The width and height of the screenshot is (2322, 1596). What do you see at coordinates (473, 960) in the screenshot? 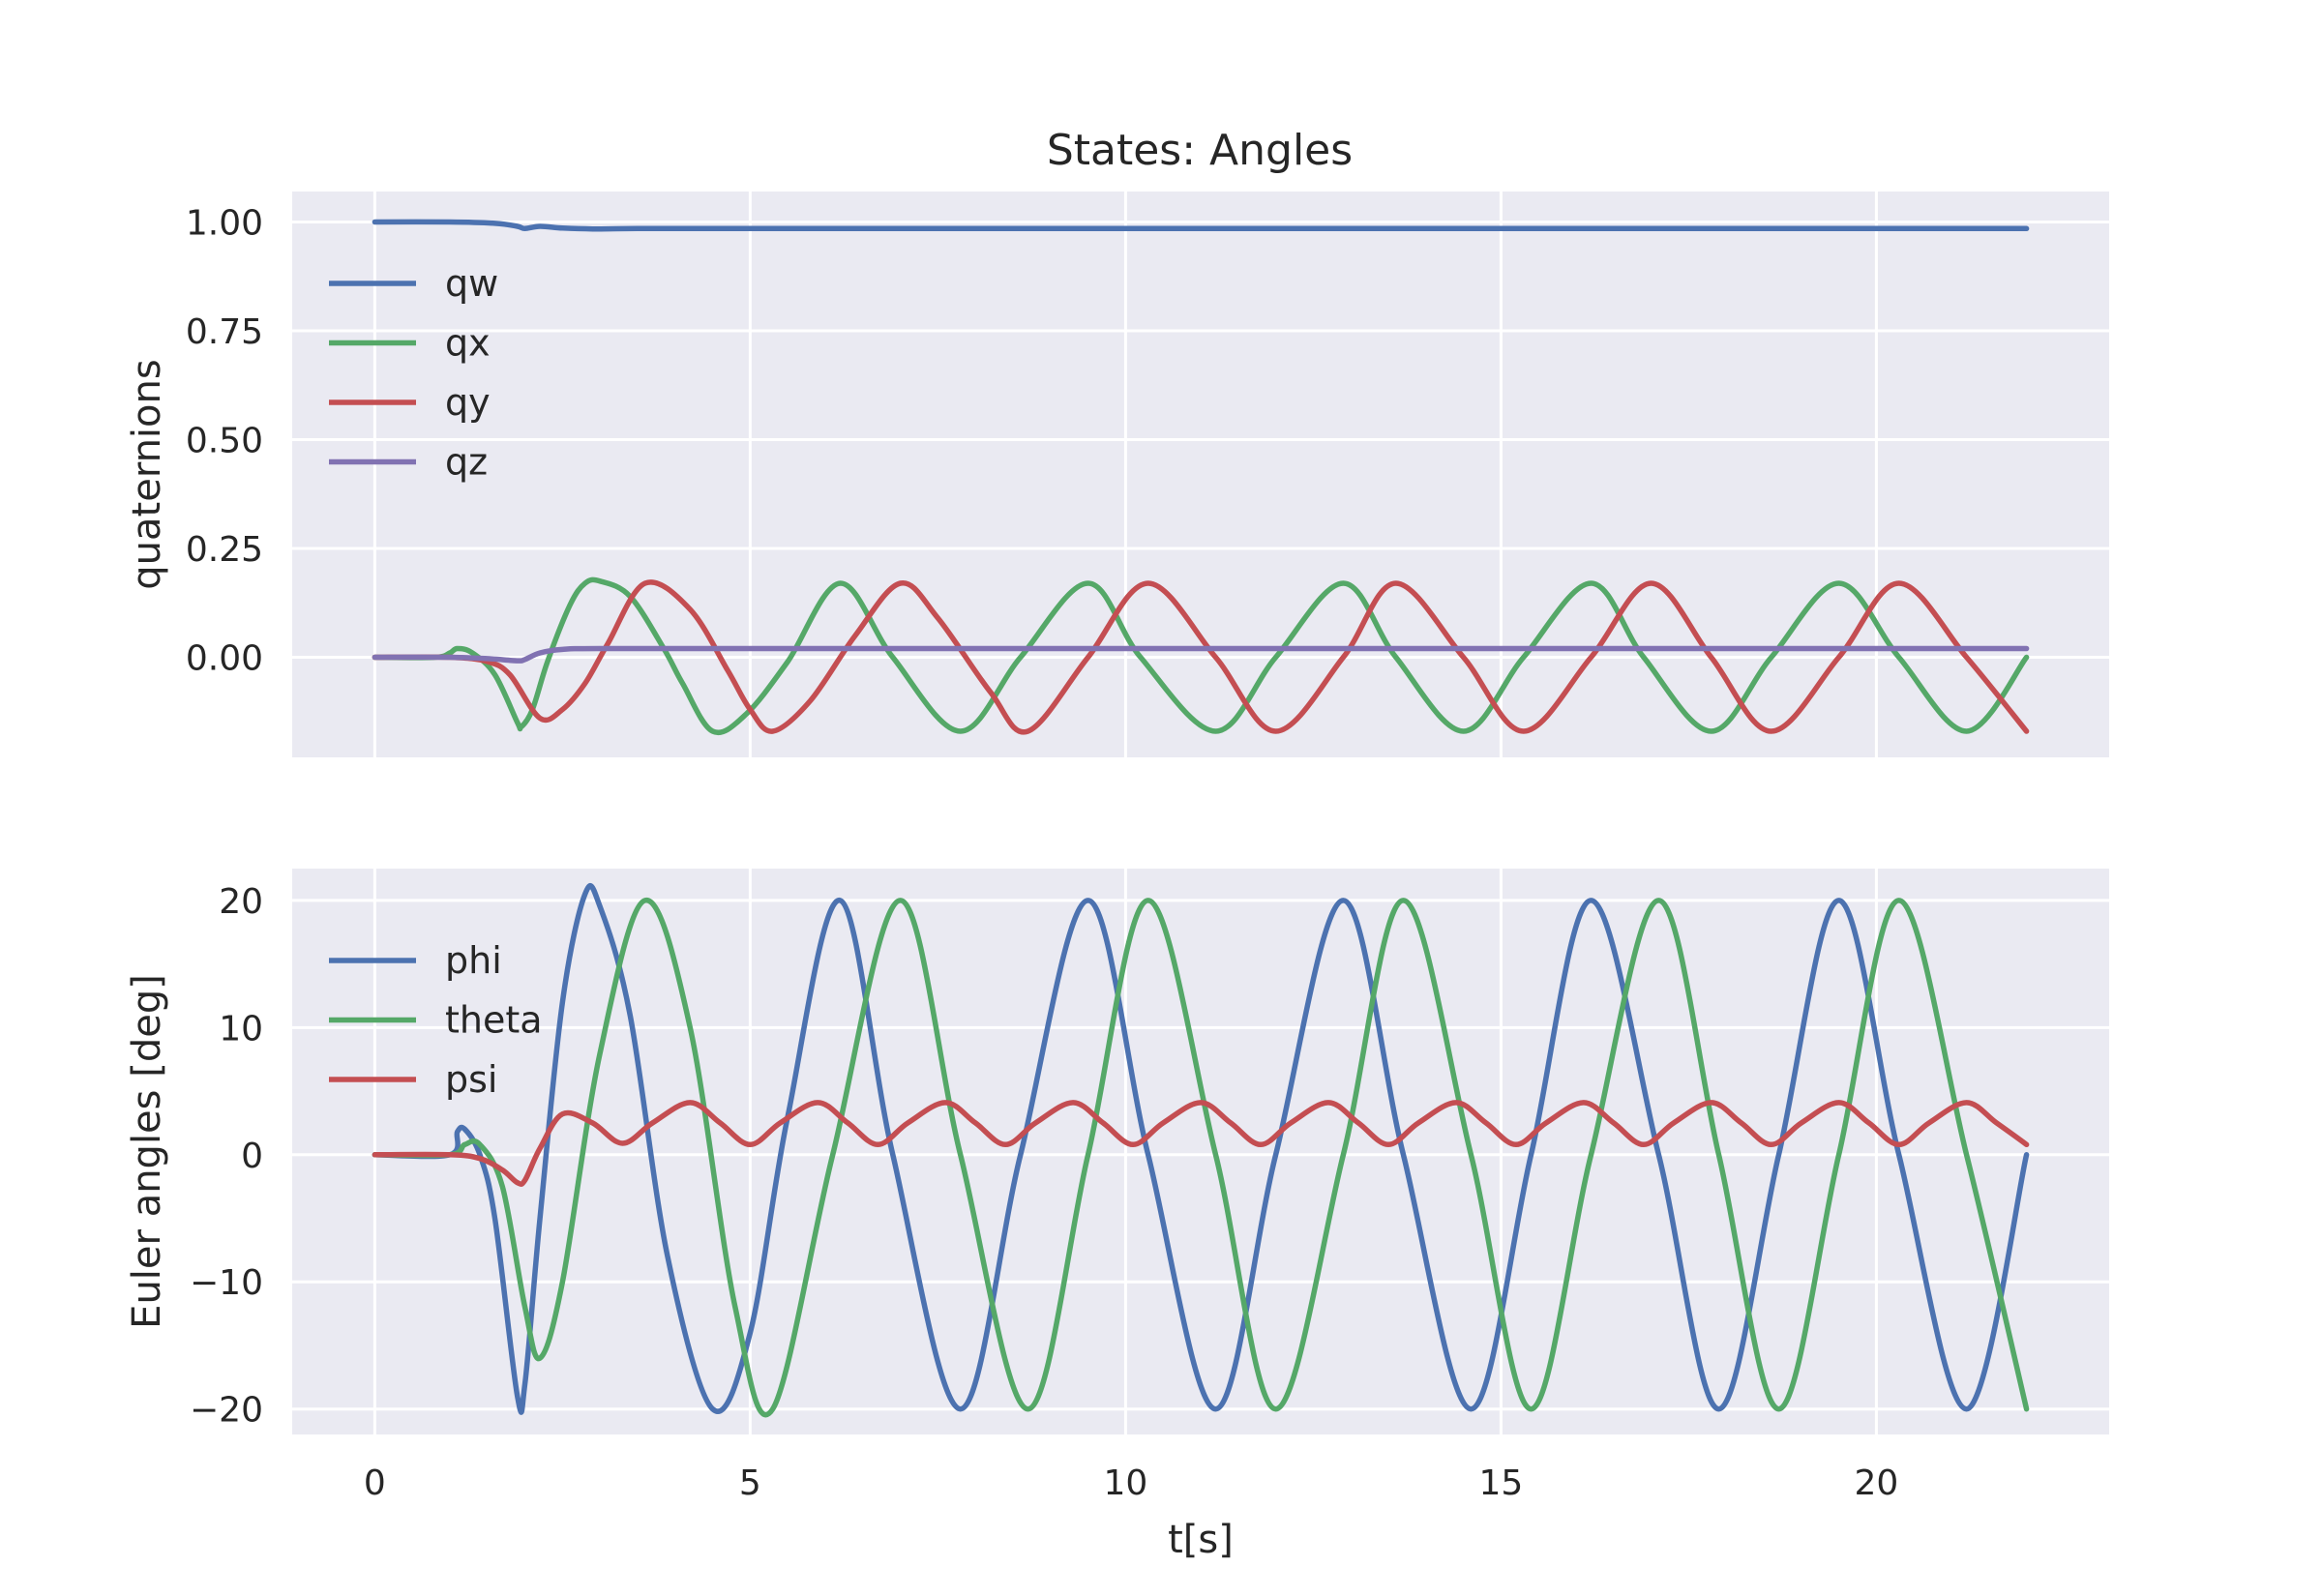
I see `legend-label-phi: phi` at bounding box center [473, 960].